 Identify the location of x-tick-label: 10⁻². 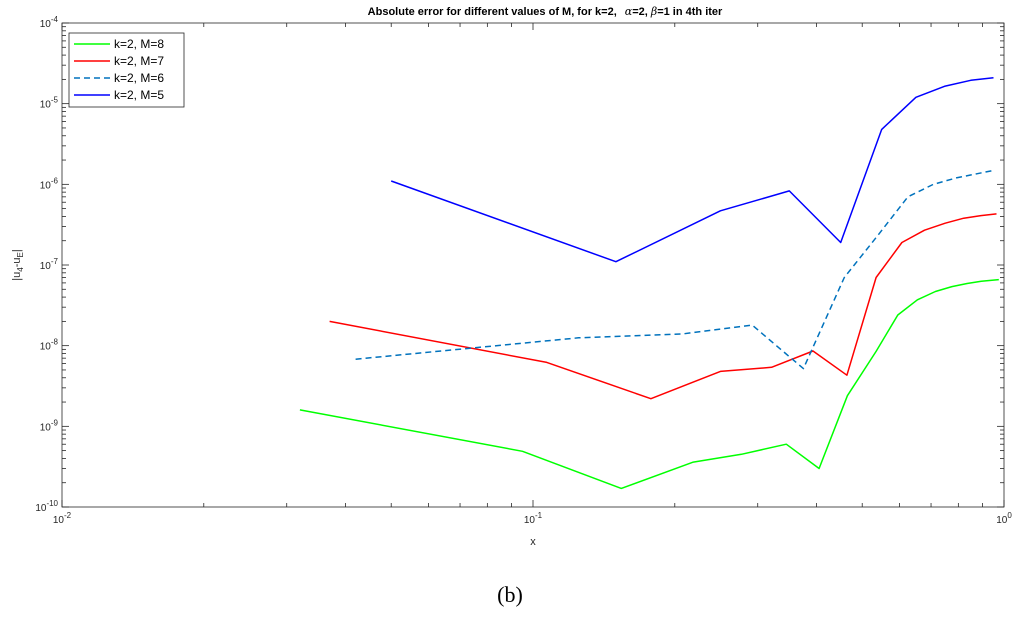
(62, 518).